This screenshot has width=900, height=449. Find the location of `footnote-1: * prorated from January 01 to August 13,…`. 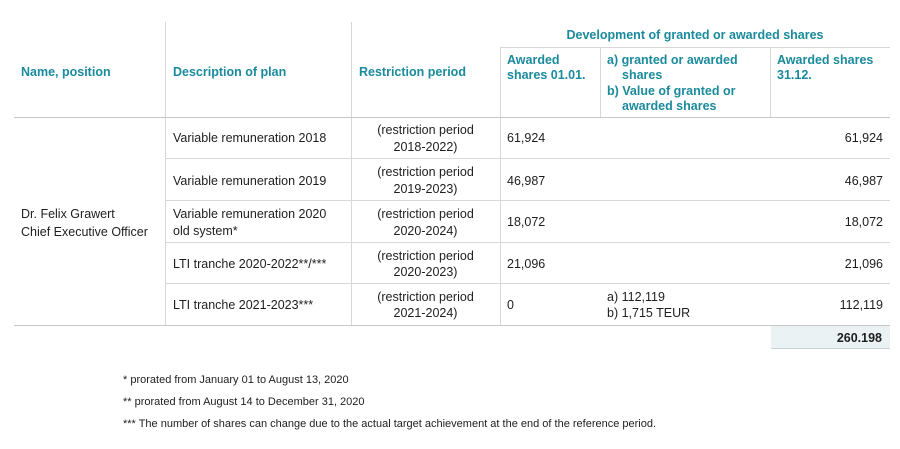

footnote-1: * prorated from January 01 to August 13,… is located at coordinates (236, 380).